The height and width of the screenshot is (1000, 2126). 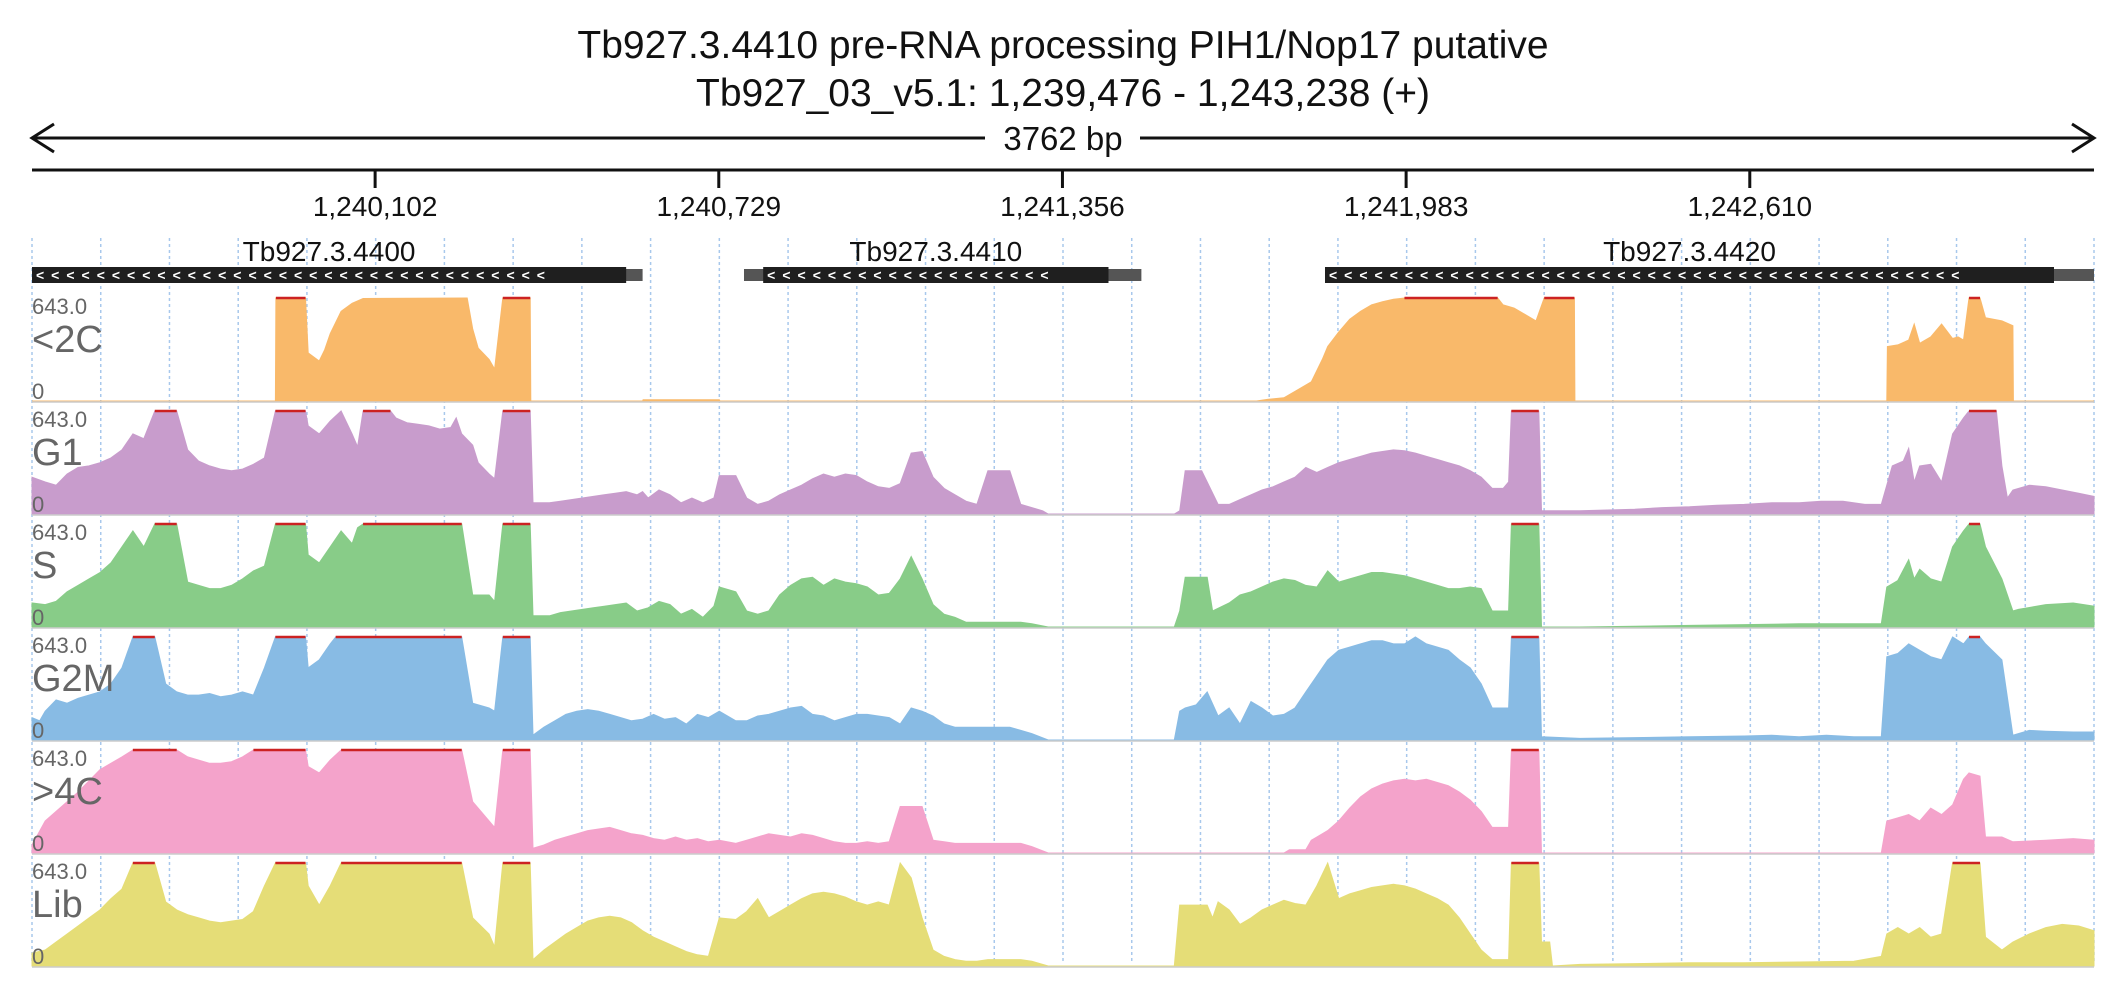 What do you see at coordinates (2084, 138) in the screenshot?
I see `span-arrowhead-right` at bounding box center [2084, 138].